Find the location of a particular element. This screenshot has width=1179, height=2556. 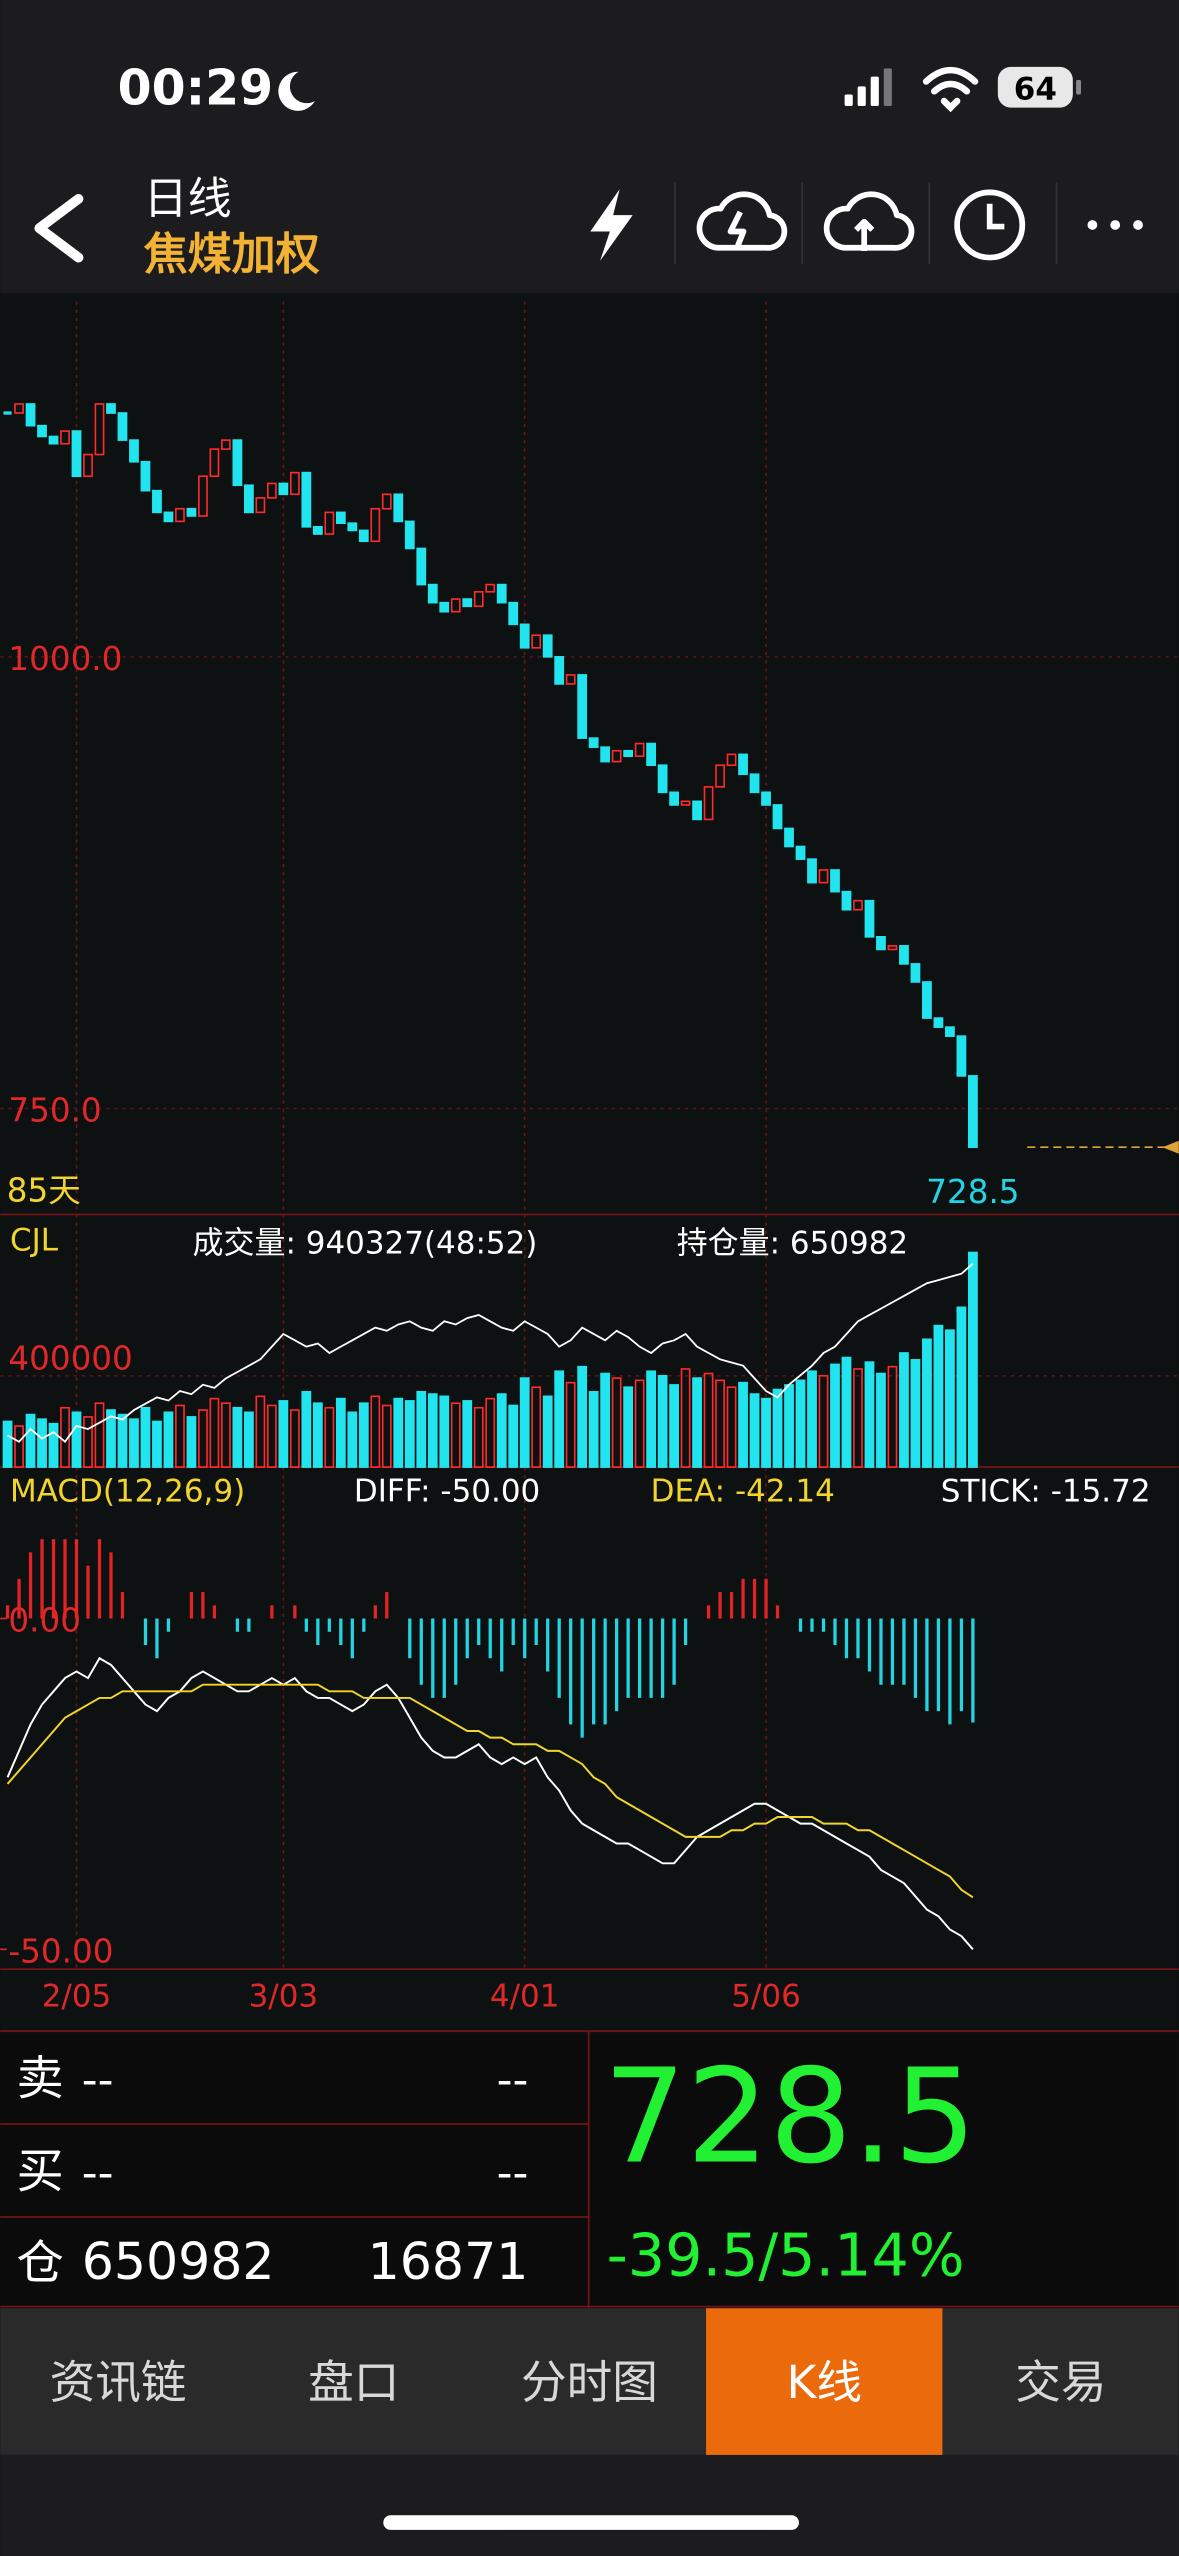

header-bg is located at coordinates (589, 147).